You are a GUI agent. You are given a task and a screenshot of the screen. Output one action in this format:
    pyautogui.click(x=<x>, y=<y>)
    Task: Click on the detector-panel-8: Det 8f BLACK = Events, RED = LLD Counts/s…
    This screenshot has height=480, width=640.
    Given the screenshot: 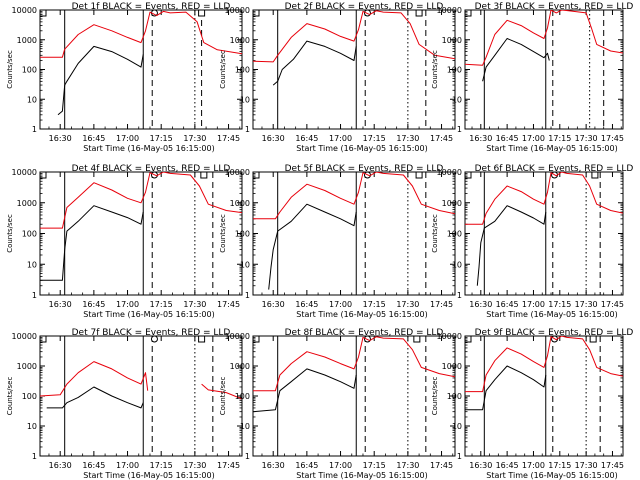 What is the action you would take?
    pyautogui.click(x=337, y=404)
    